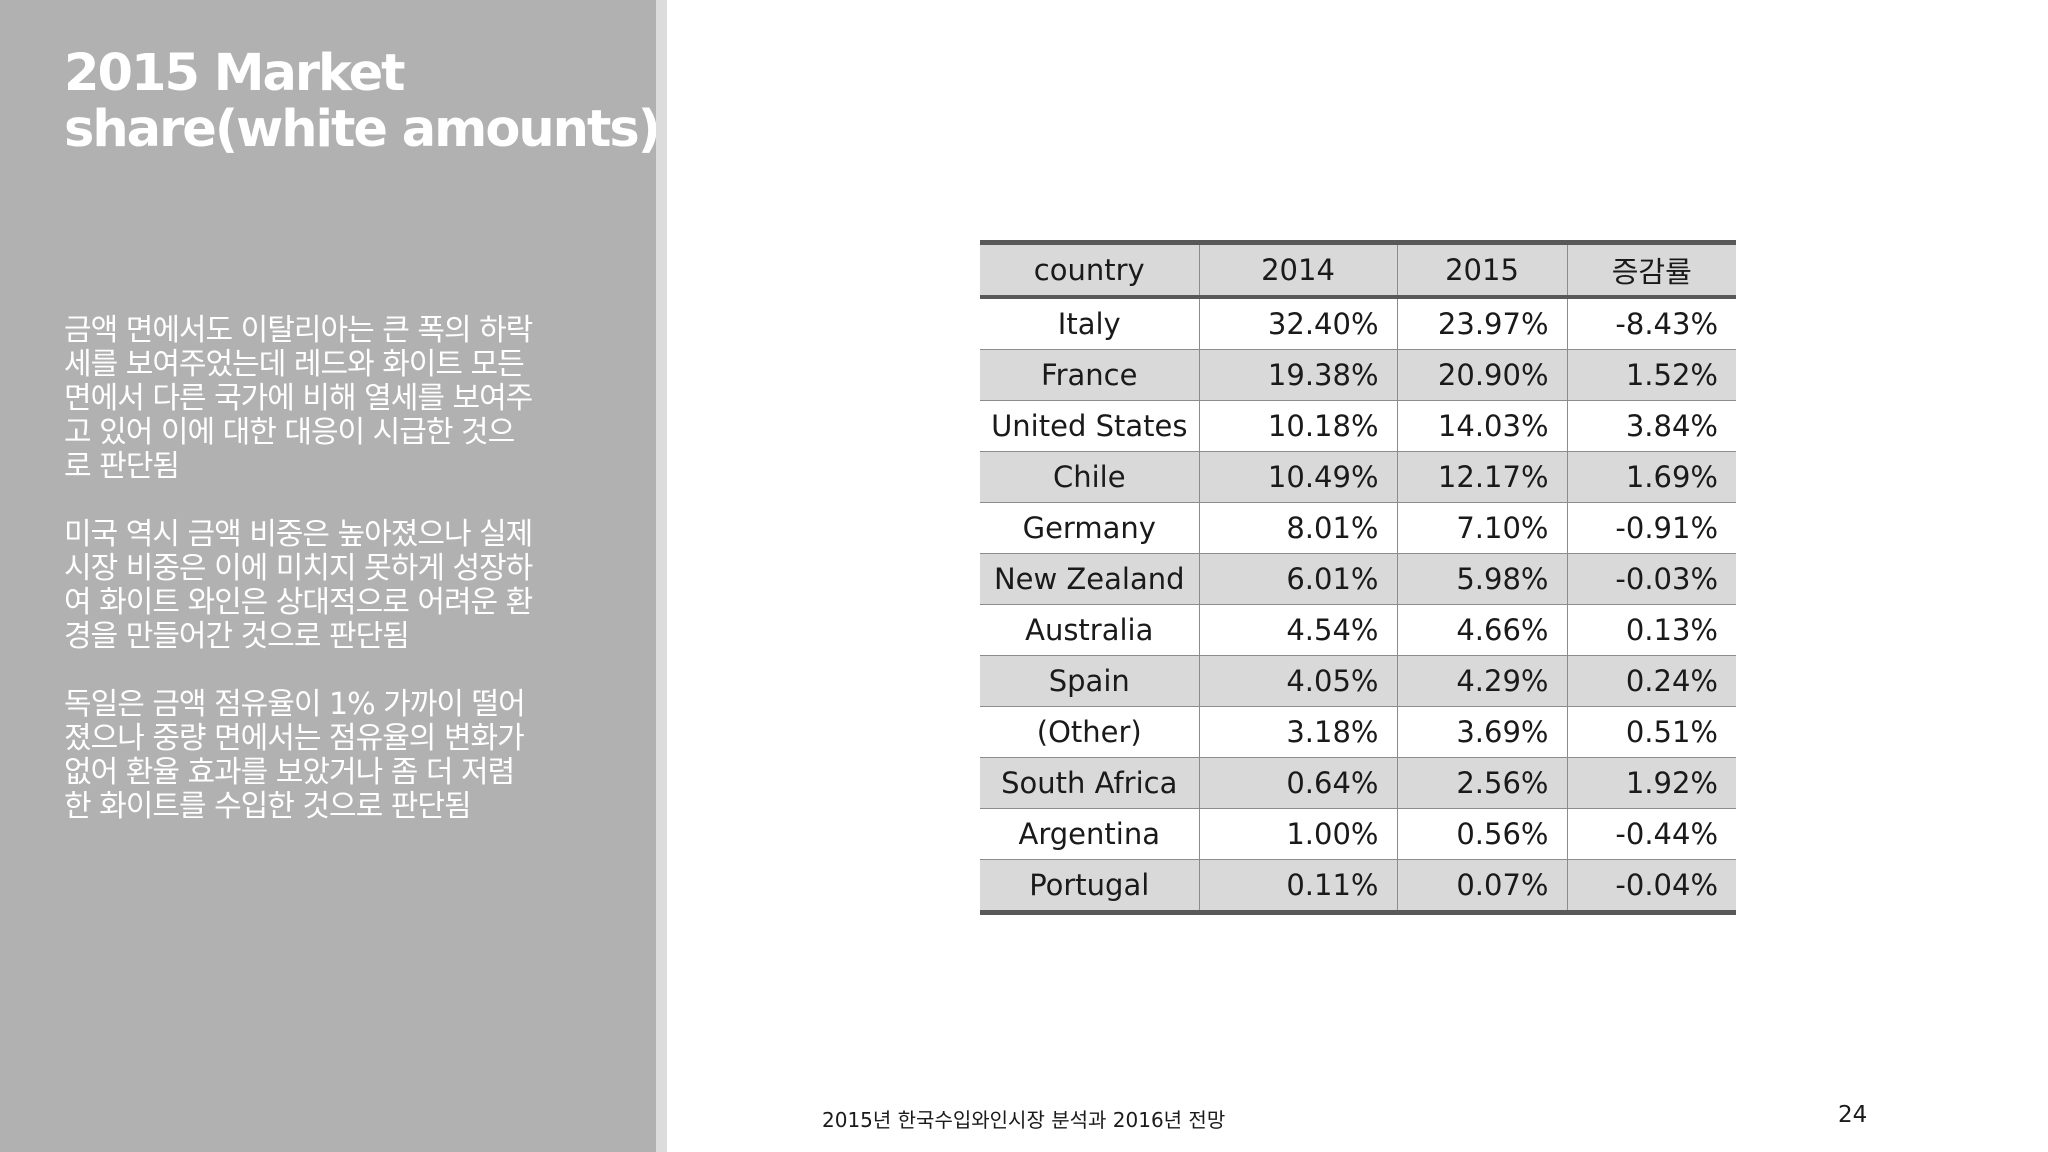 This screenshot has height=1152, width=2048. Describe the element at coordinates (289, 432) in the screenshot. I see `paragraph-line: 고 있어 이에 대한 대응이 시급한 것으` at that location.